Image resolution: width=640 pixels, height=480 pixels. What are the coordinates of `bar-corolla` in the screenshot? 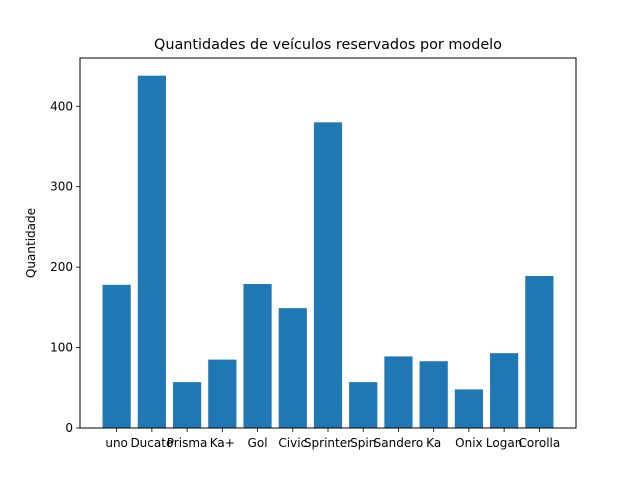 It's located at (539, 351).